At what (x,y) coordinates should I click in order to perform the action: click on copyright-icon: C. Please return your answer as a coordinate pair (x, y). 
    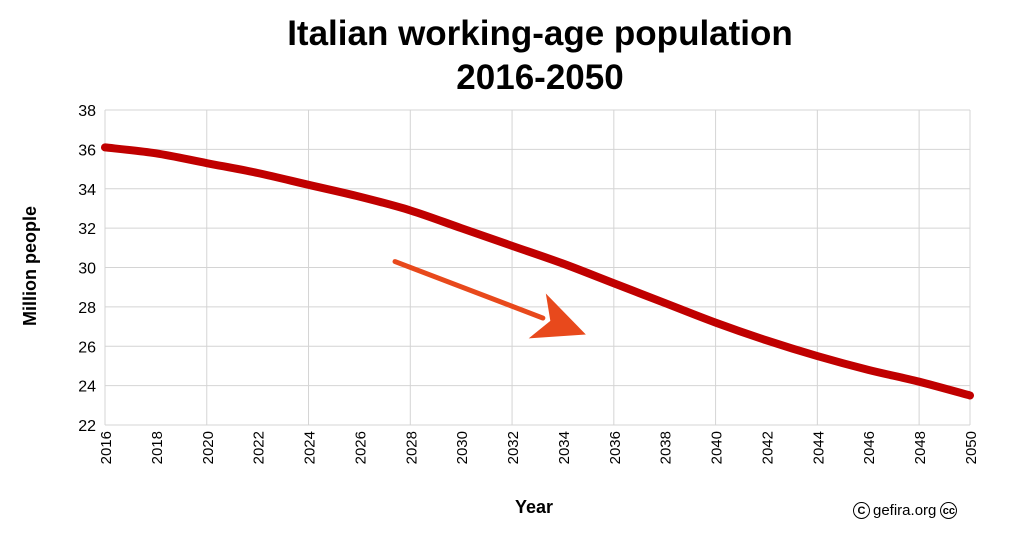
    Looking at the image, I should click on (861, 510).